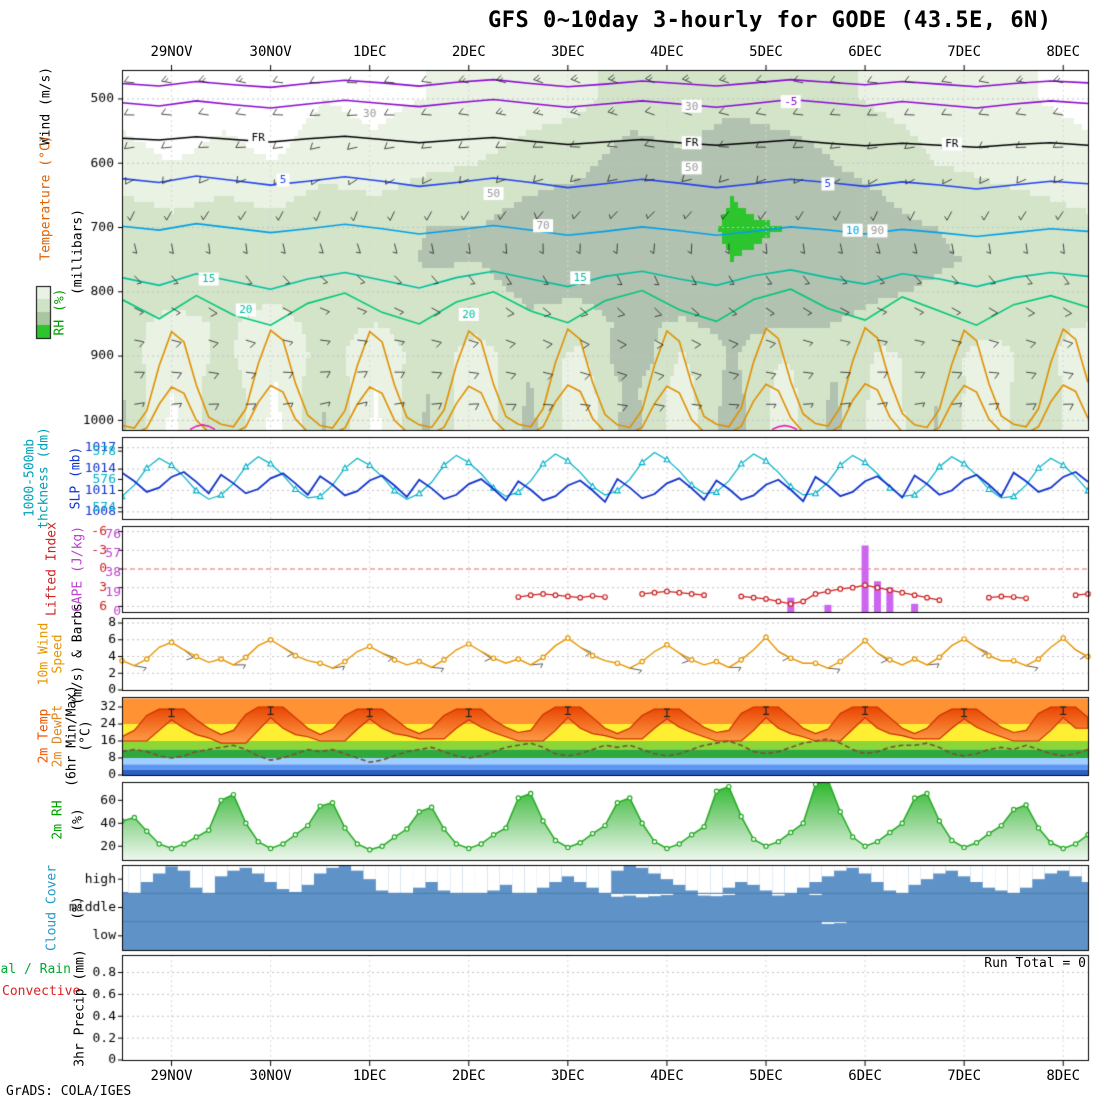  What do you see at coordinates (1035, 963) in the screenshot?
I see `run-total-label: Run Total = 0` at bounding box center [1035, 963].